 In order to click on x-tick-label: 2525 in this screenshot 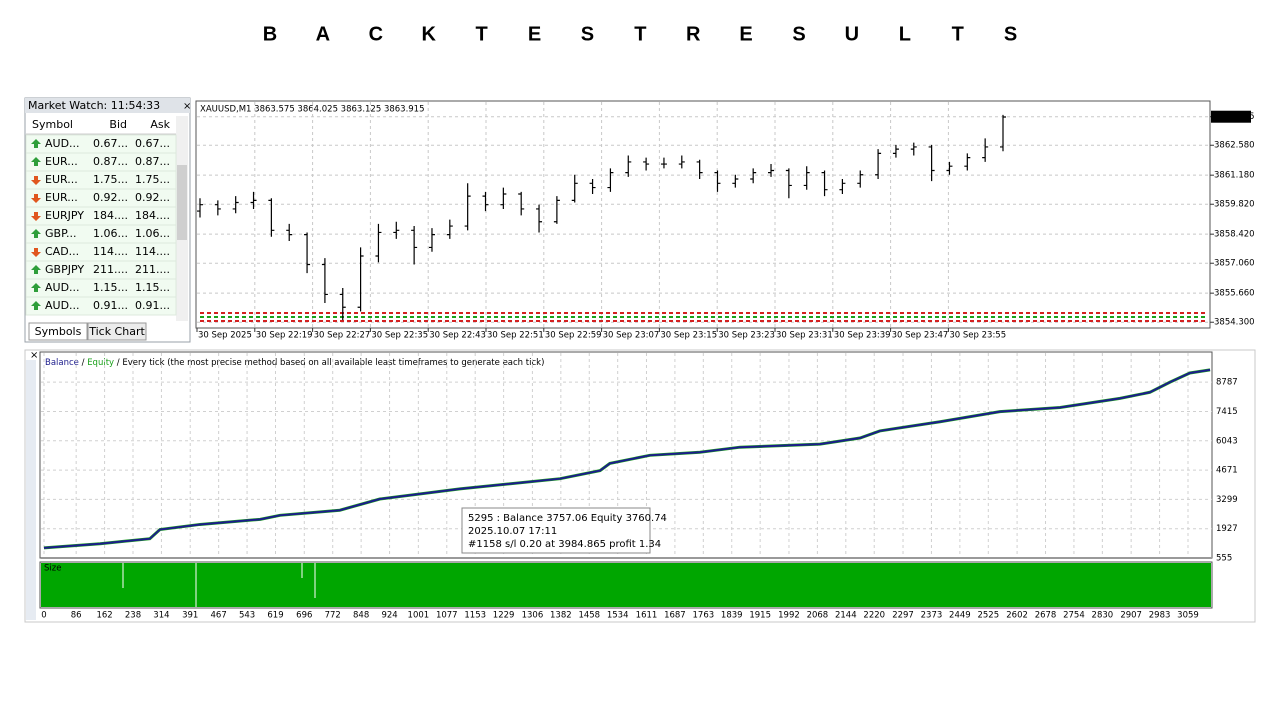, I will do `click(988, 616)`.